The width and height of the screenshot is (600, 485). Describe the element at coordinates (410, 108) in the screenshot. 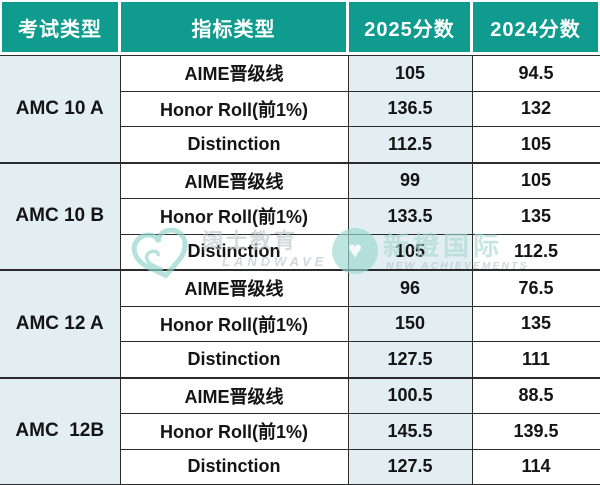

I see `score-2025-cell: 136.5` at that location.